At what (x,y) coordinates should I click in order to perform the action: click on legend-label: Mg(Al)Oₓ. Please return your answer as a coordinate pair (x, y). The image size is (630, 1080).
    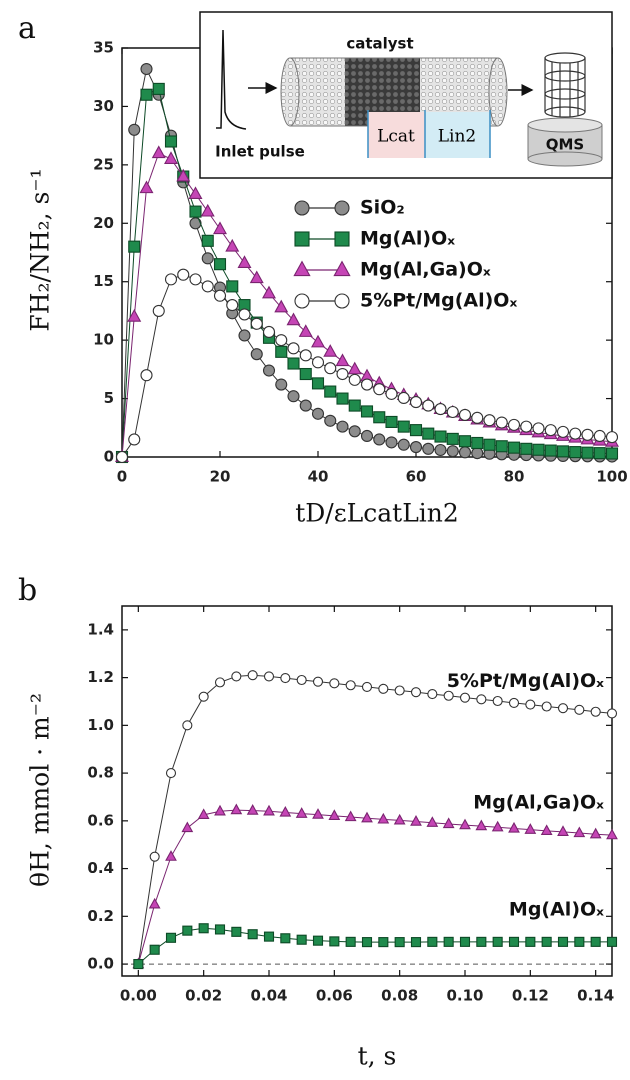
    Looking at the image, I should click on (407, 239).